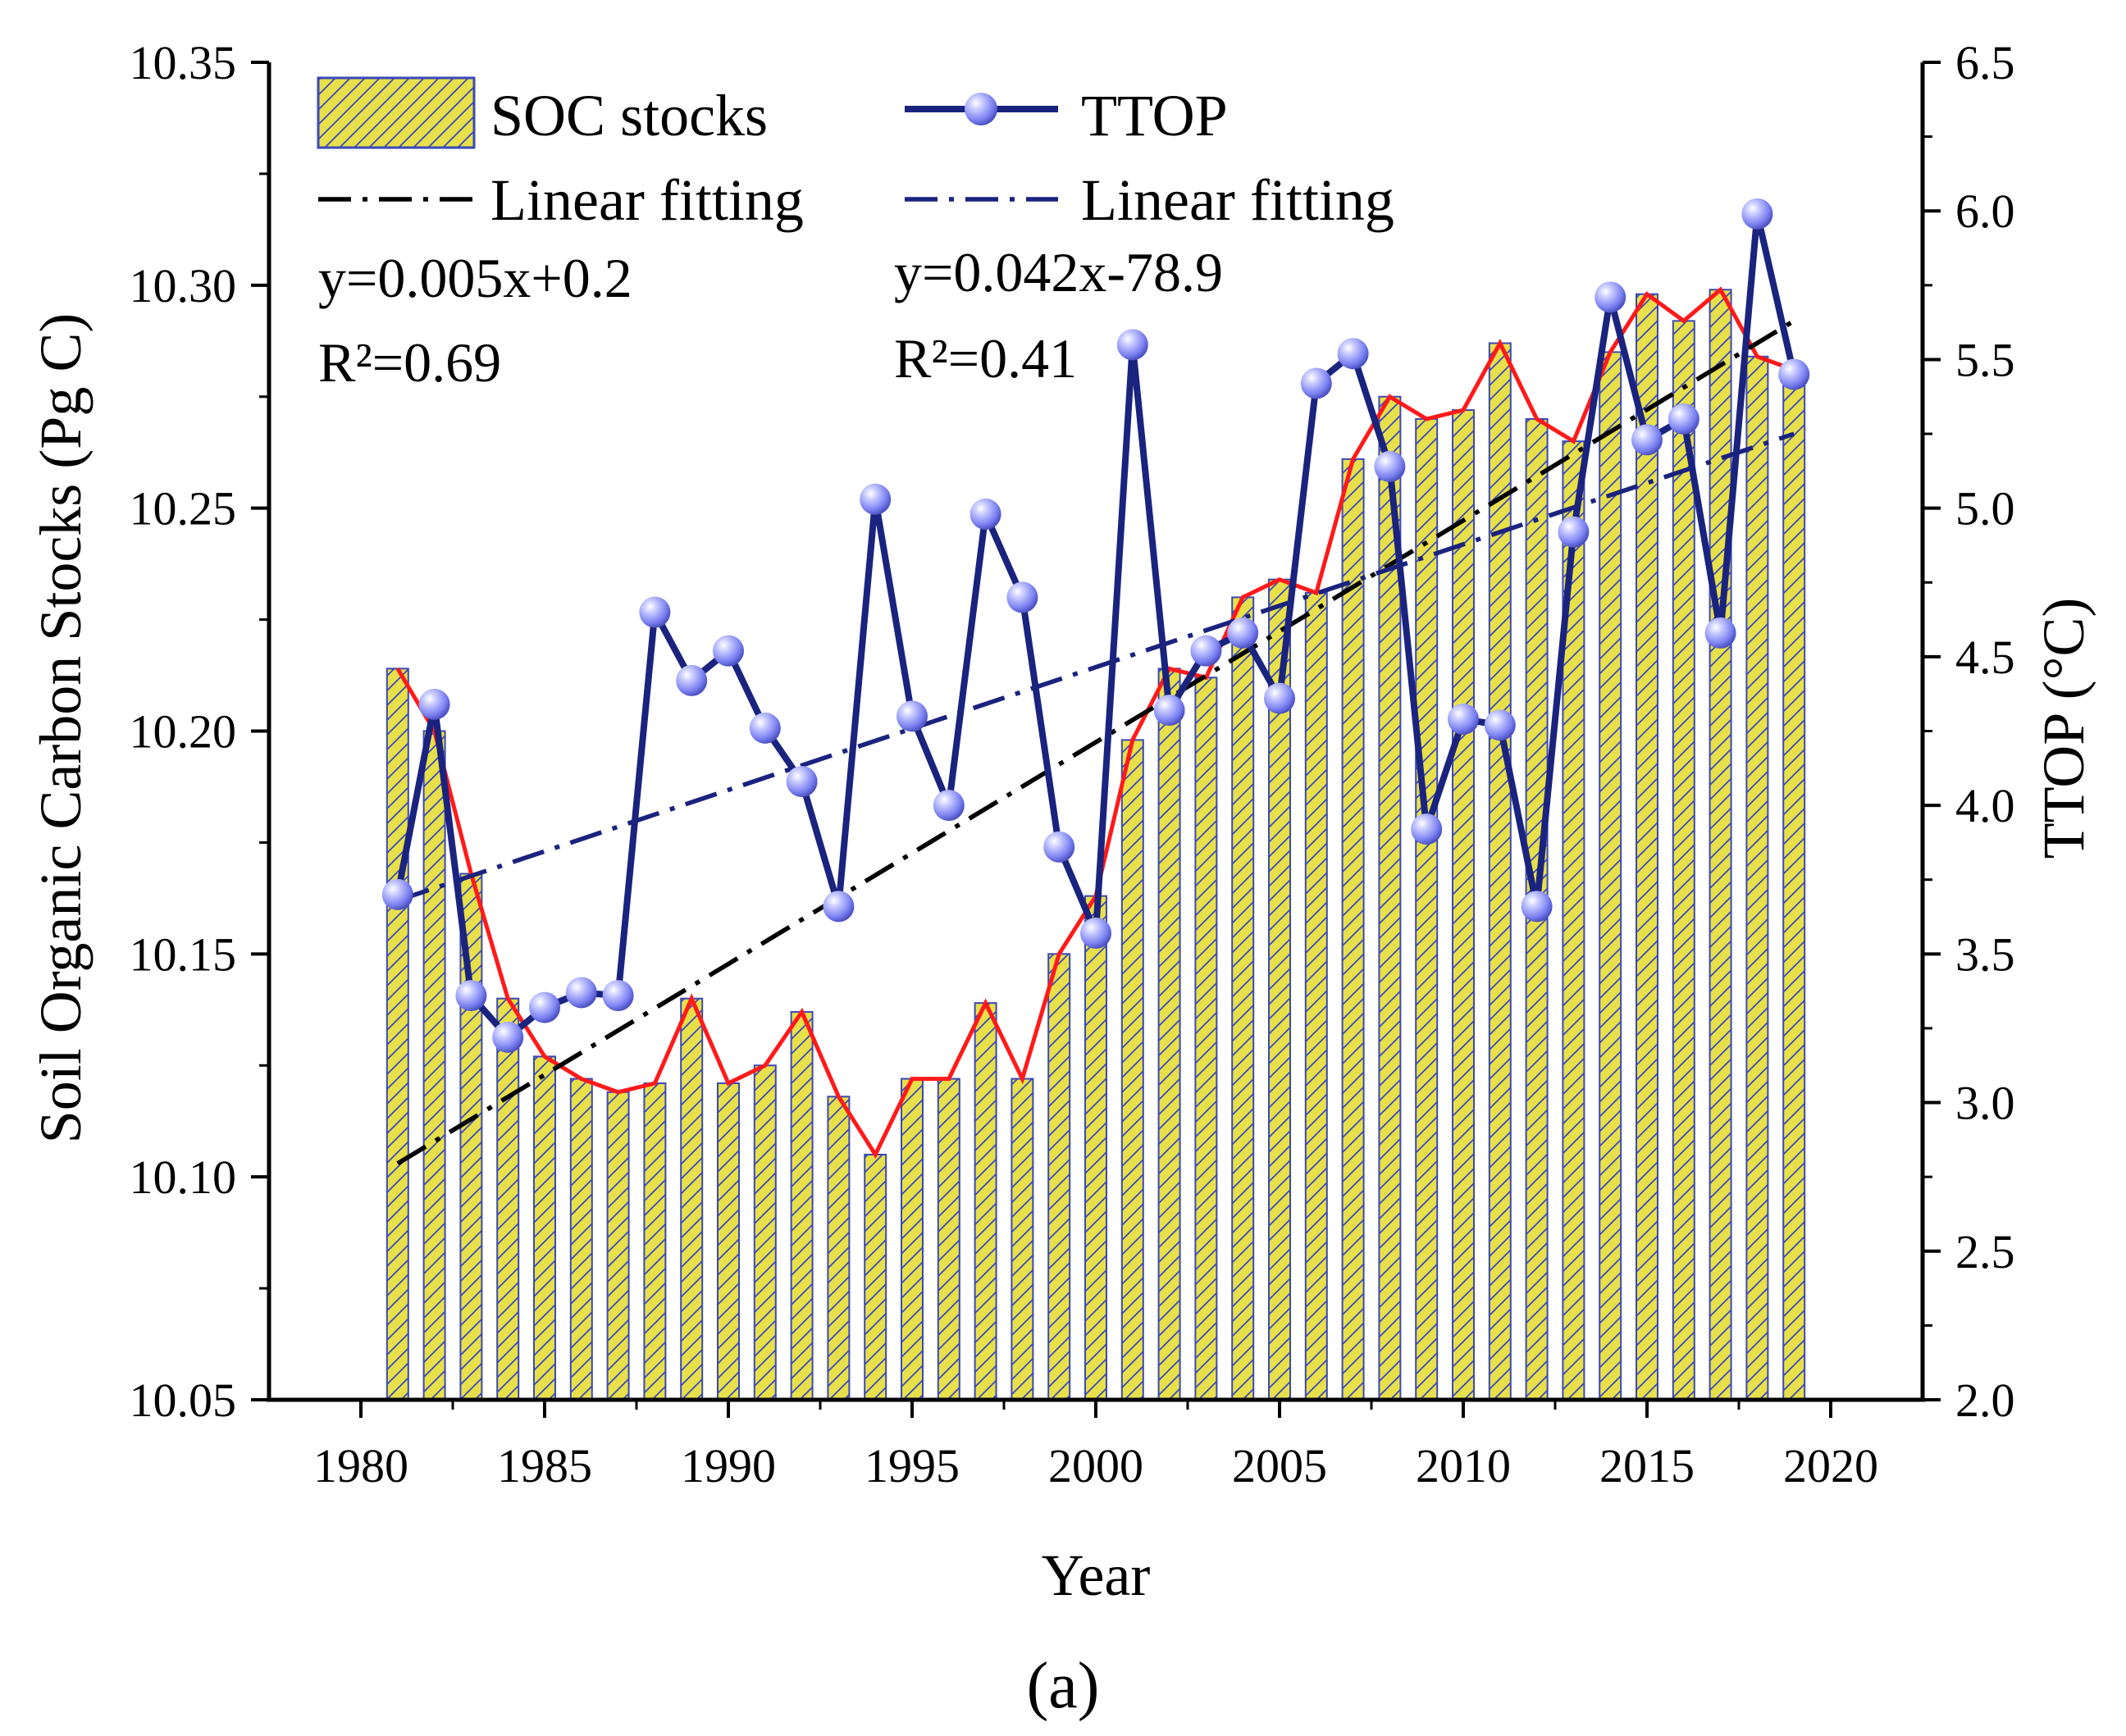 Image resolution: width=2126 pixels, height=1736 pixels. What do you see at coordinates (876, 499) in the screenshot?
I see `ttop-point-1994` at bounding box center [876, 499].